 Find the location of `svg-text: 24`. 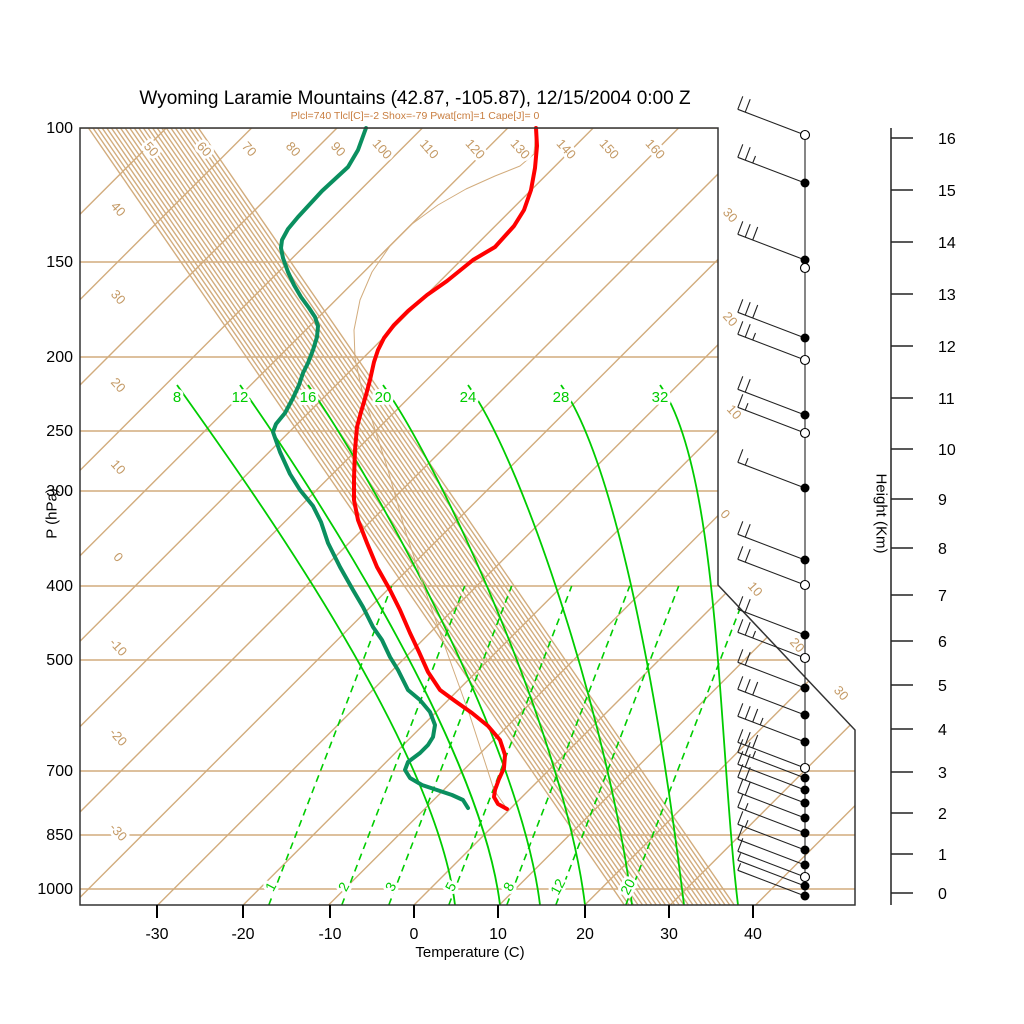

svg-text: 24 is located at coordinates (468, 397).